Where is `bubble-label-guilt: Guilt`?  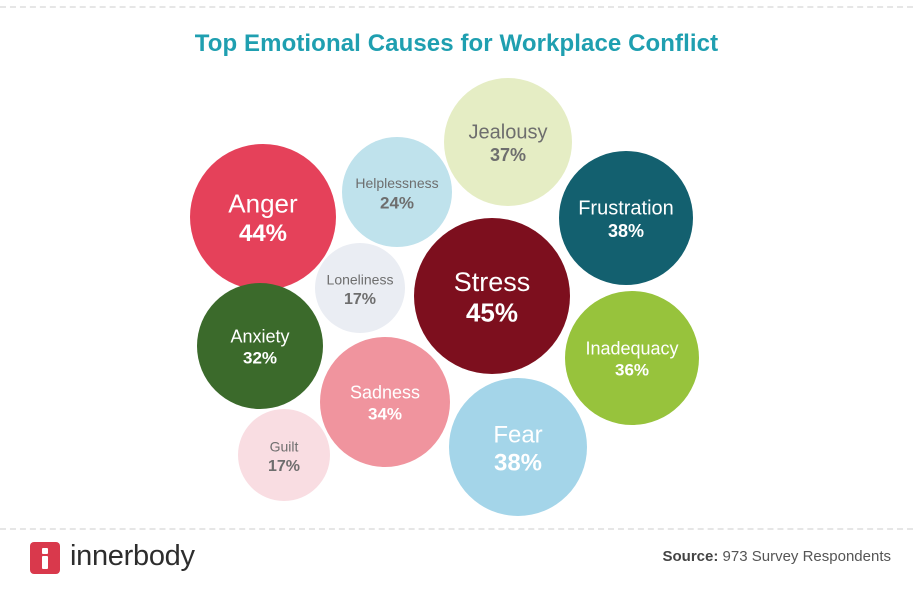
bubble-label-guilt: Guilt is located at coordinates (284, 446).